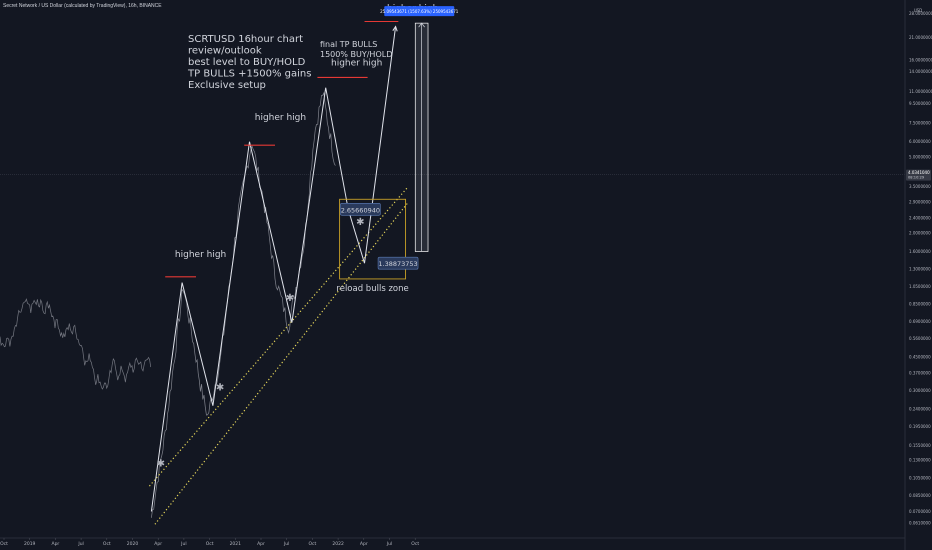  What do you see at coordinates (920, 268) in the screenshot?
I see `price-tick-label: 1.3000000` at bounding box center [920, 268].